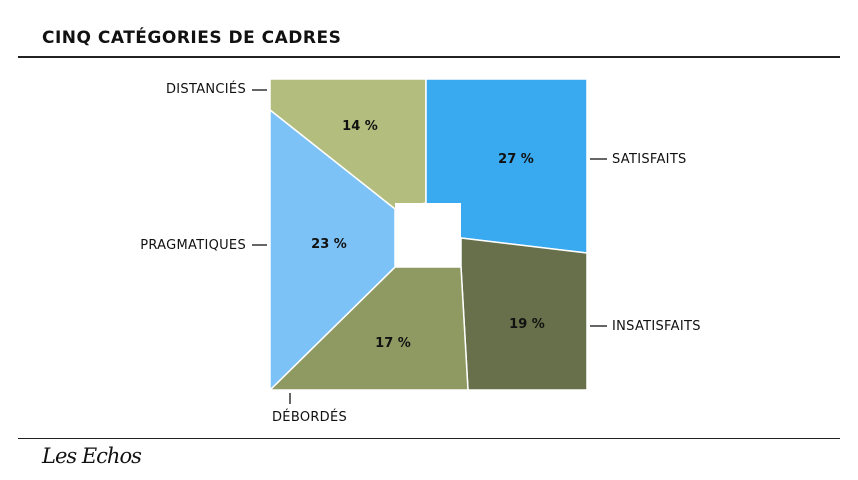 Image resolution: width=858 pixels, height=480 pixels. Describe the element at coordinates (428, 235) in the screenshot. I see `center-hole` at that location.